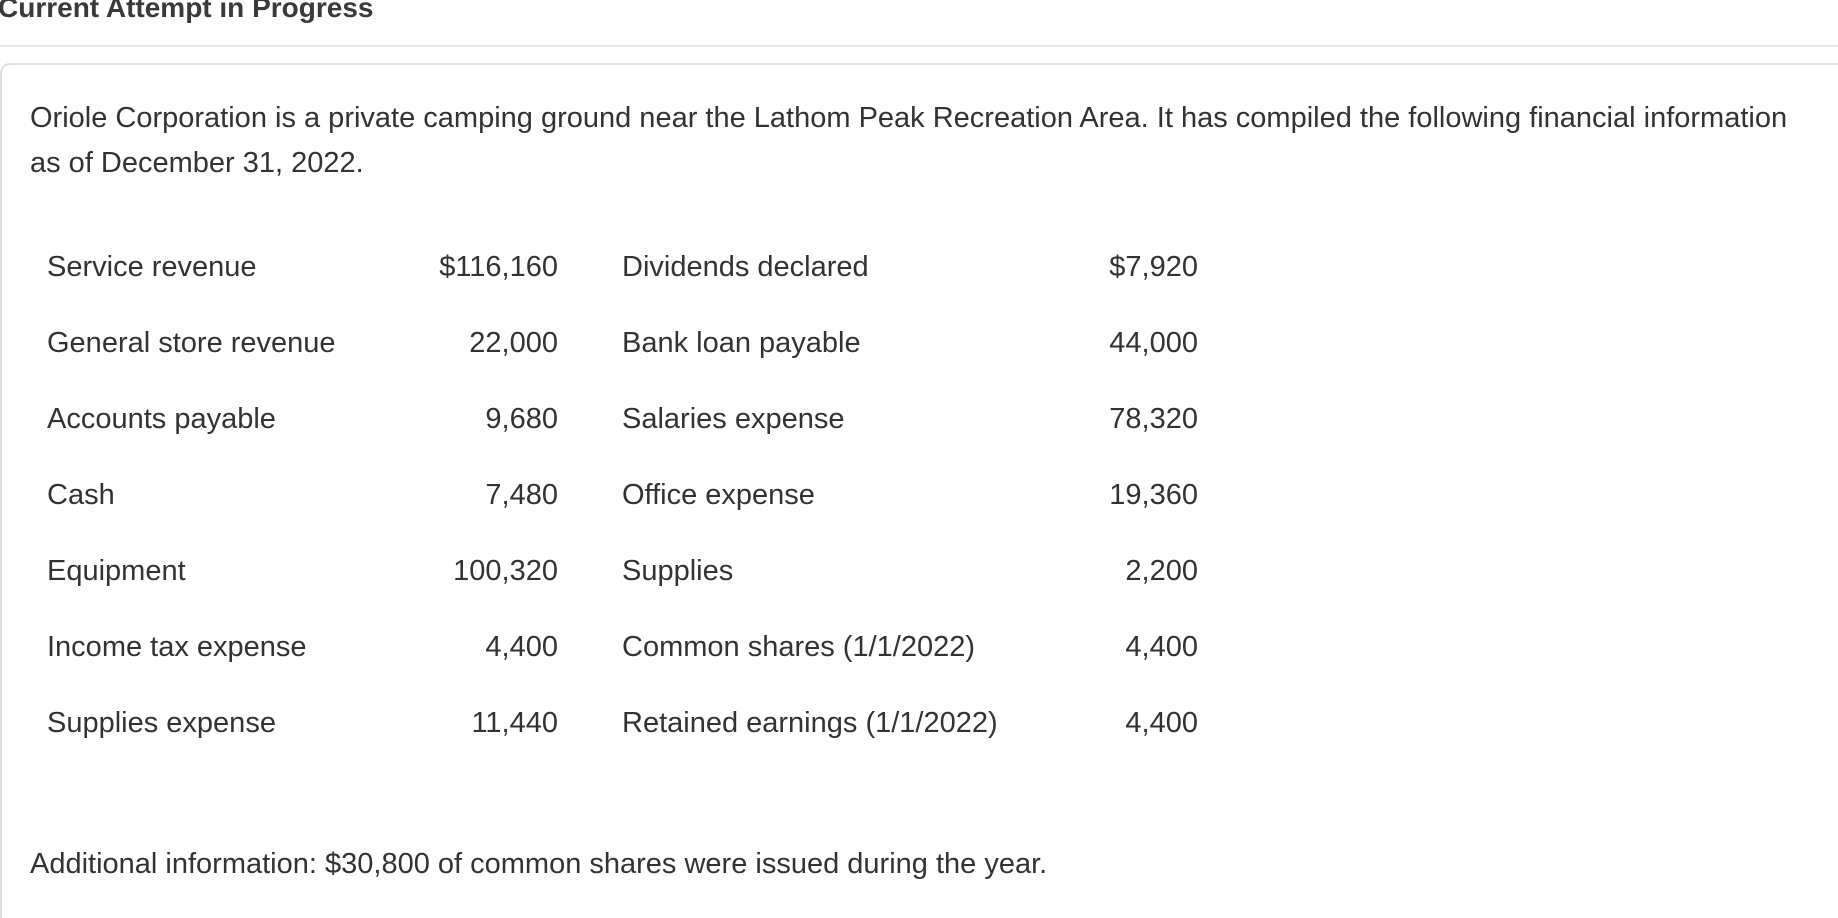  I want to click on left-label: Equipment, so click(116, 571).